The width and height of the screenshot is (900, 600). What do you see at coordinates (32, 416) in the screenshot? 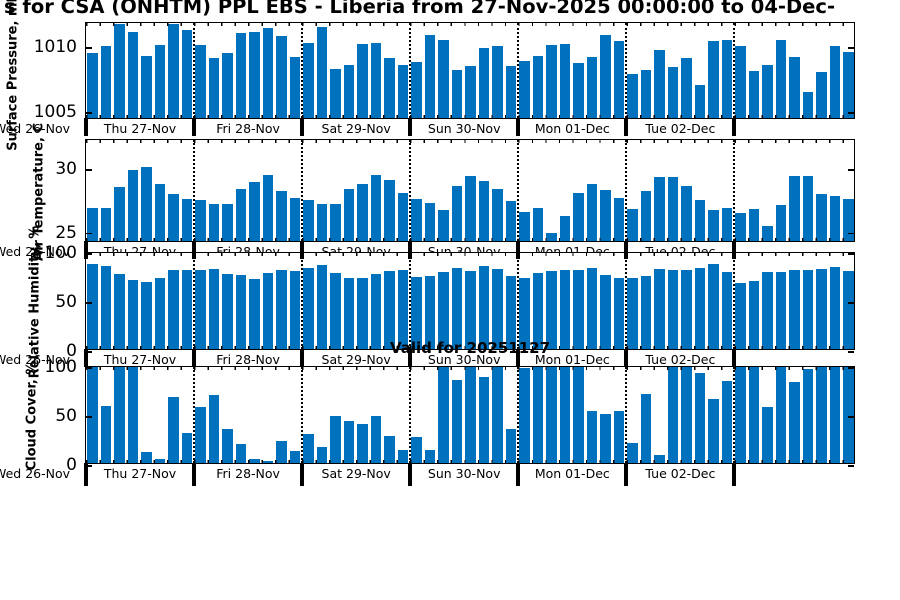
I see `y-axis-label-cloud-cover: Cloud Cover, %` at bounding box center [32, 416].